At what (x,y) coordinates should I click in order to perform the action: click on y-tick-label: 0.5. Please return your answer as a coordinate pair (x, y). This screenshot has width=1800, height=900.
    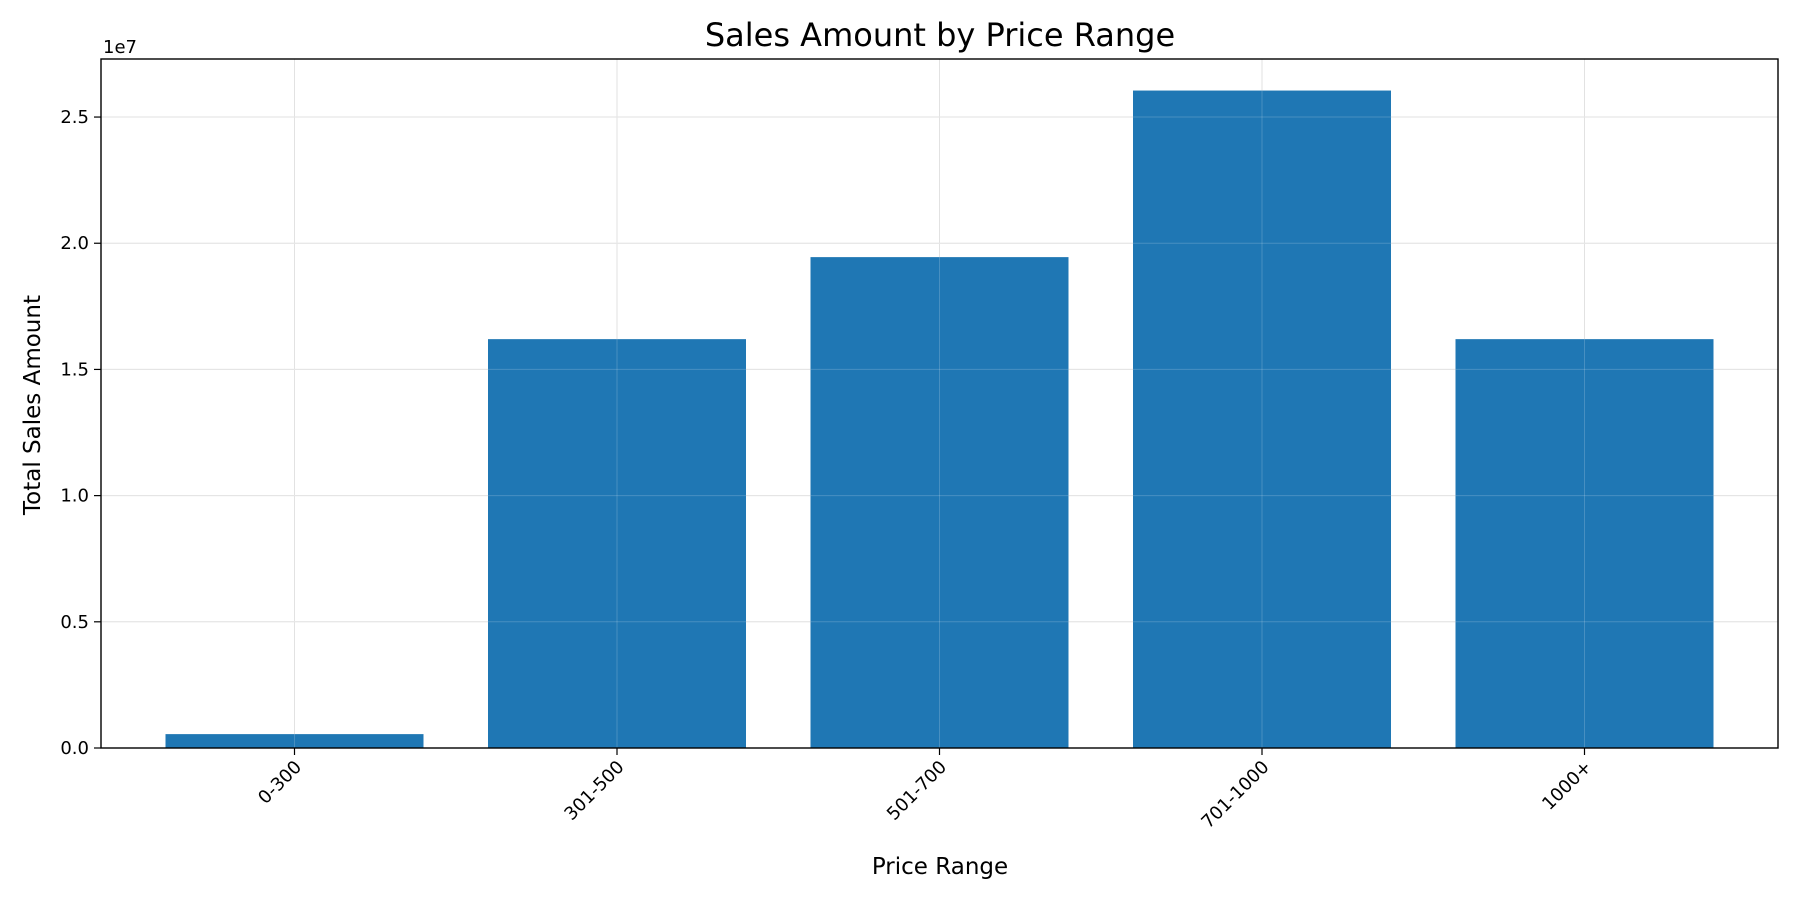
    Looking at the image, I should click on (74, 622).